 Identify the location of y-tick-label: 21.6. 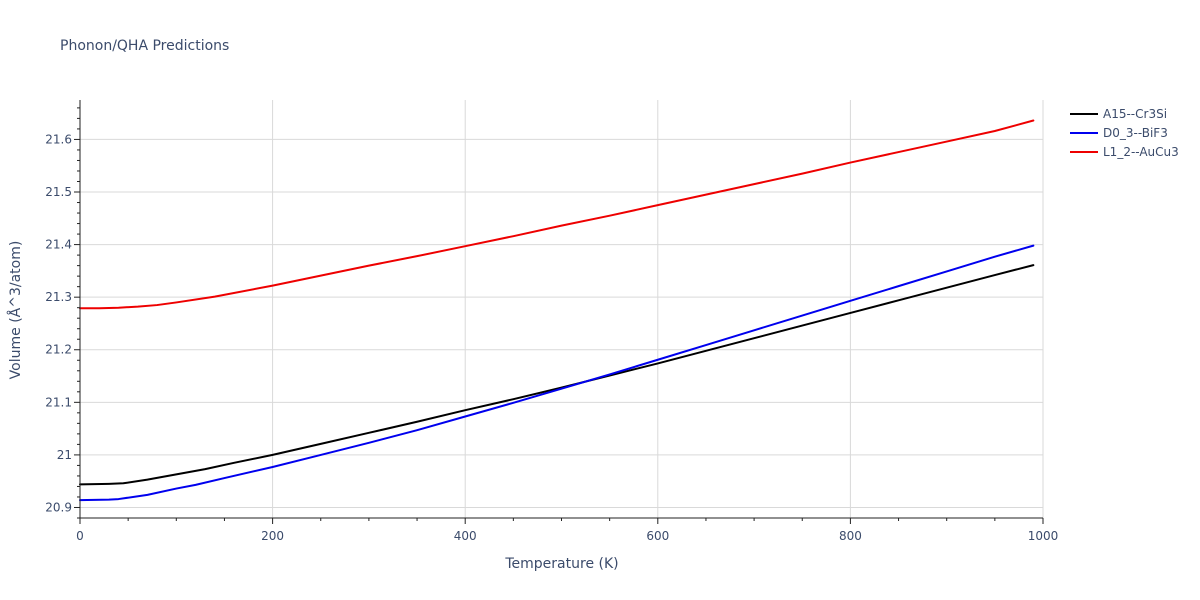
(58, 139).